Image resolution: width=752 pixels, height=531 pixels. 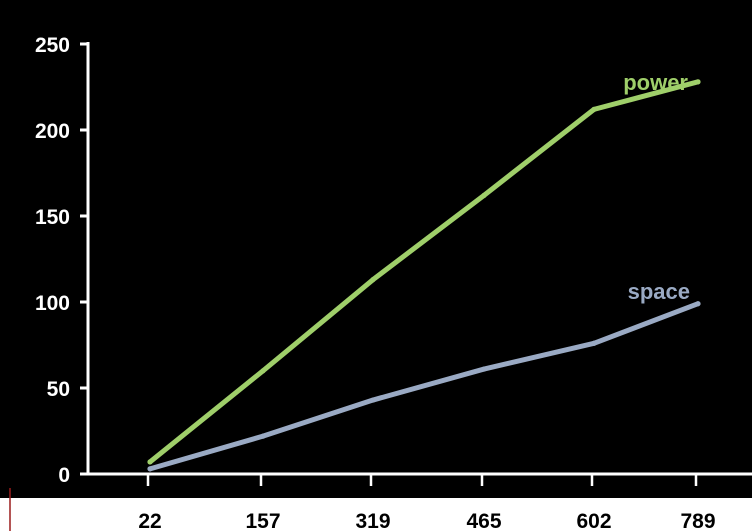 I want to click on x-axis-label-strip, so click(x=376, y=514).